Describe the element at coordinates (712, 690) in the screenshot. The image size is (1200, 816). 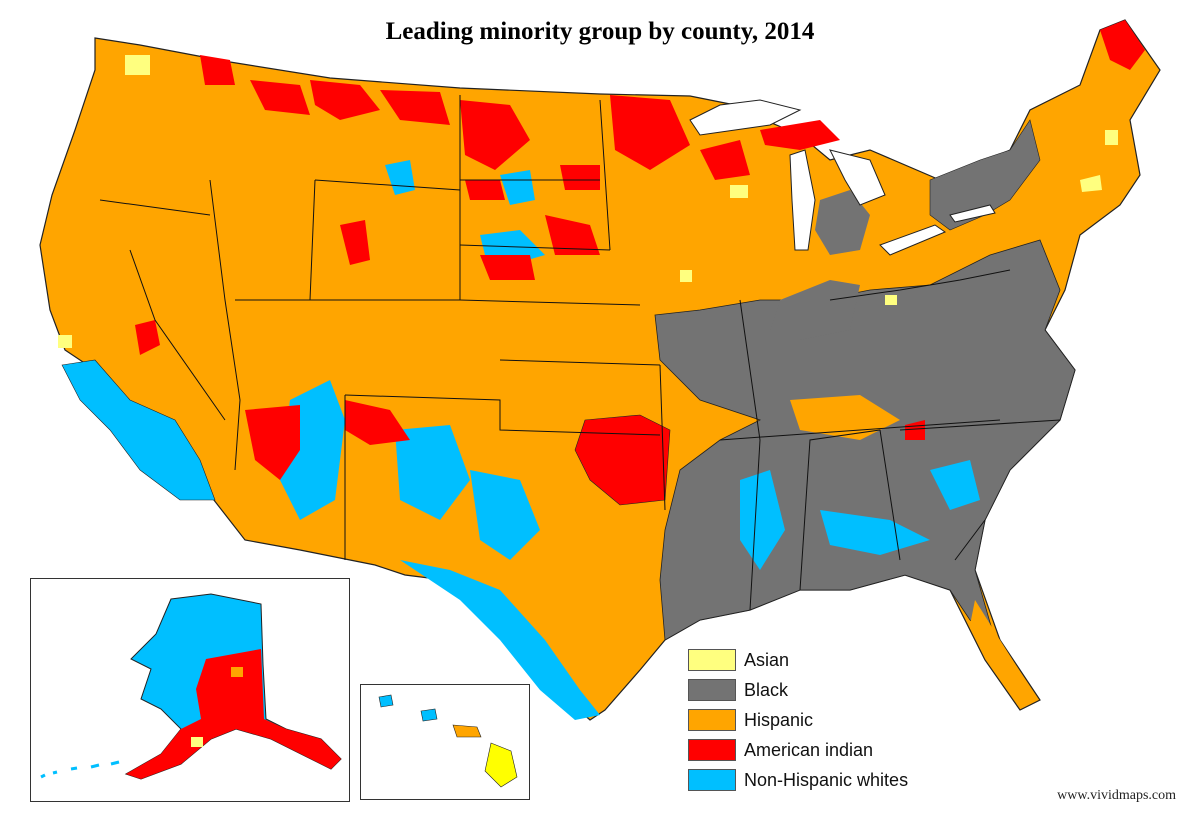
I see `legend-swatch-black` at that location.